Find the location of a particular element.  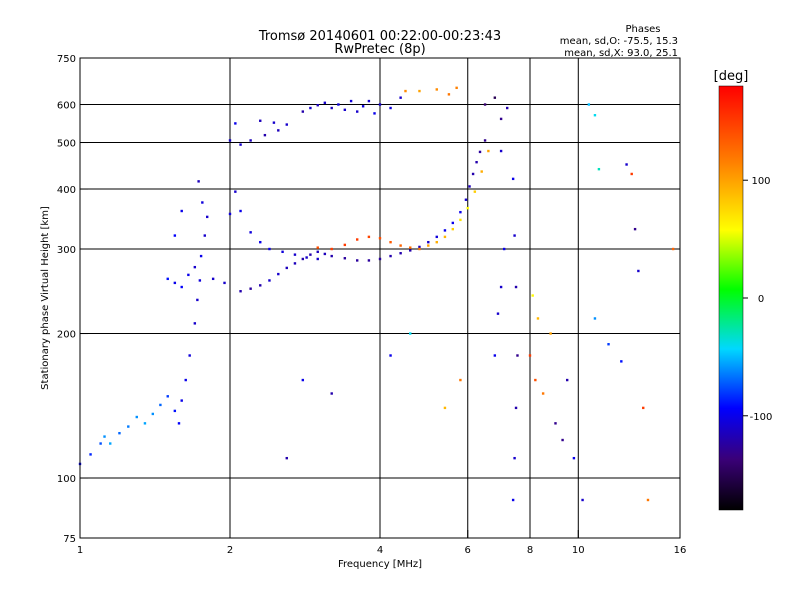

chart-subtitle: RwPretec (8p) is located at coordinates (379, 49).